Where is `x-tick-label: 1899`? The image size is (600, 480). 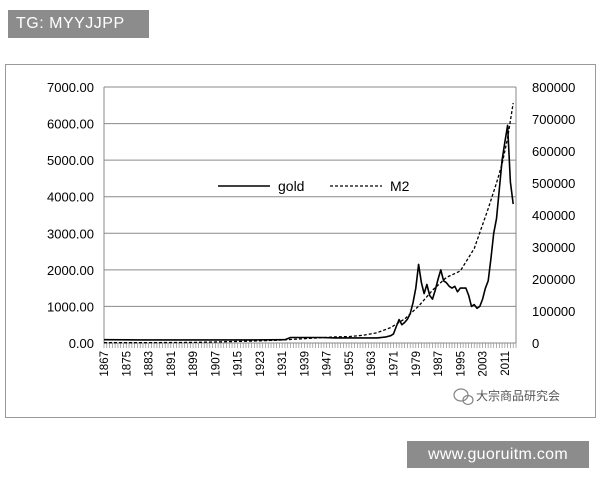 x-tick-label: 1899 is located at coordinates (194, 364).